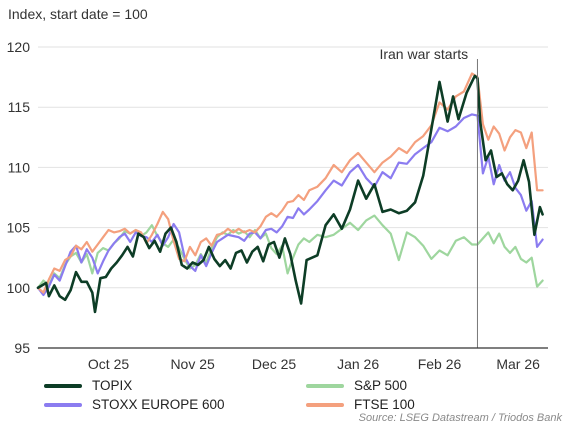  What do you see at coordinates (192, 363) in the screenshot?
I see `x-tick-label-1: Nov 25` at bounding box center [192, 363].